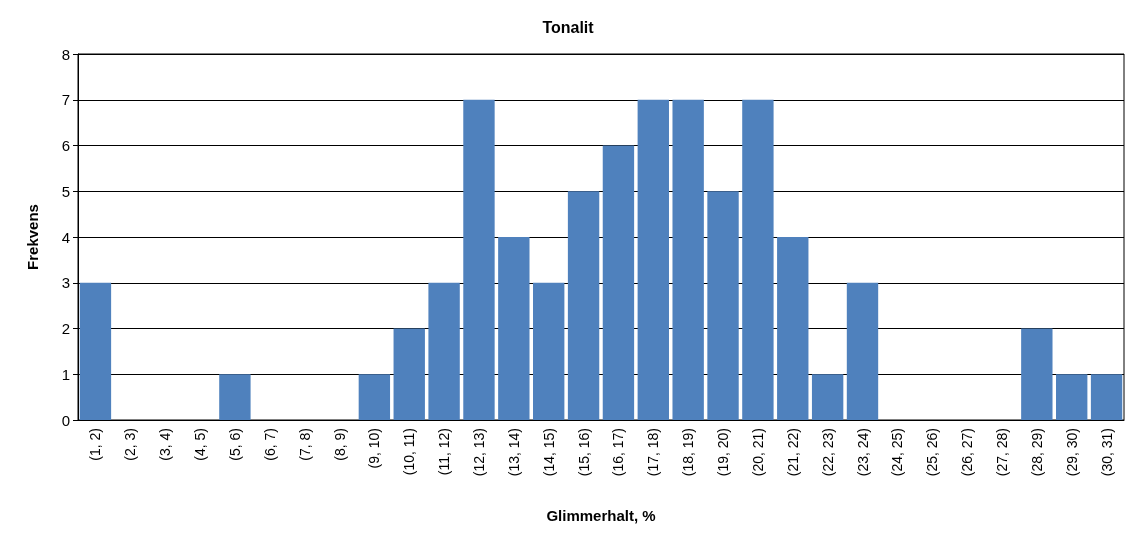 This screenshot has height=539, width=1136. I want to click on y-tick-label: 3, so click(65, 283).